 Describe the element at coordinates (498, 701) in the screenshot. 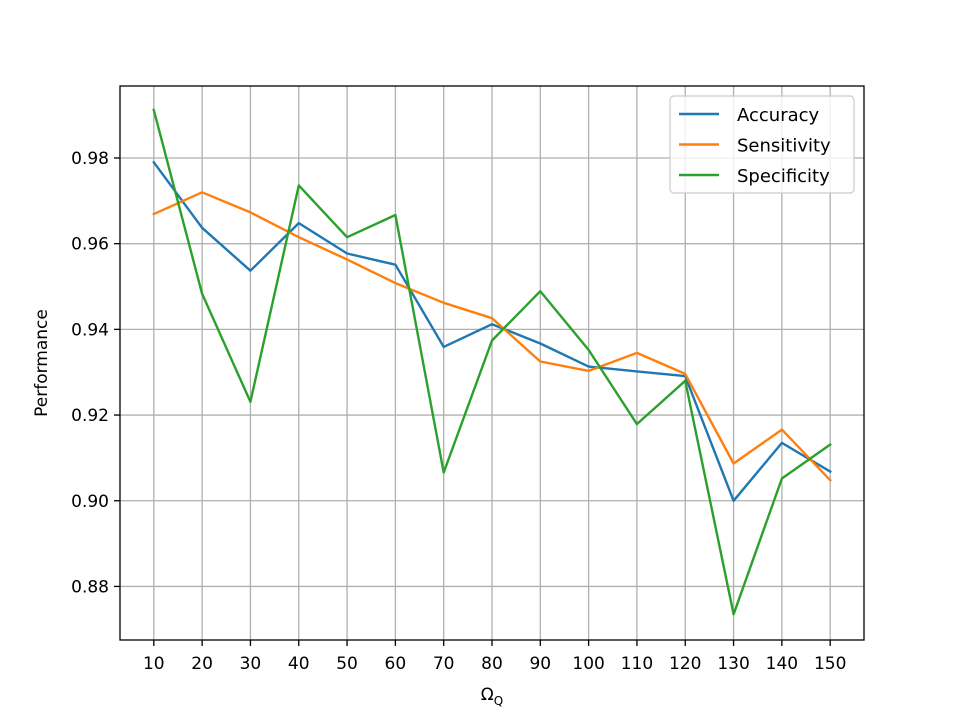

I see `x-axis-label-subscript: Q` at that location.